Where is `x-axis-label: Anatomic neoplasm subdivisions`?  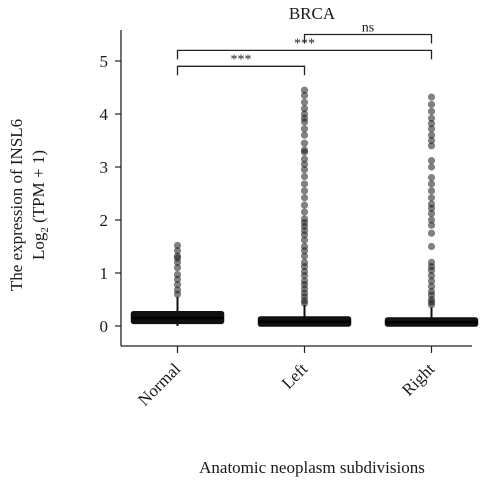
x-axis-label: Anatomic neoplasm subdivisions is located at coordinates (312, 467).